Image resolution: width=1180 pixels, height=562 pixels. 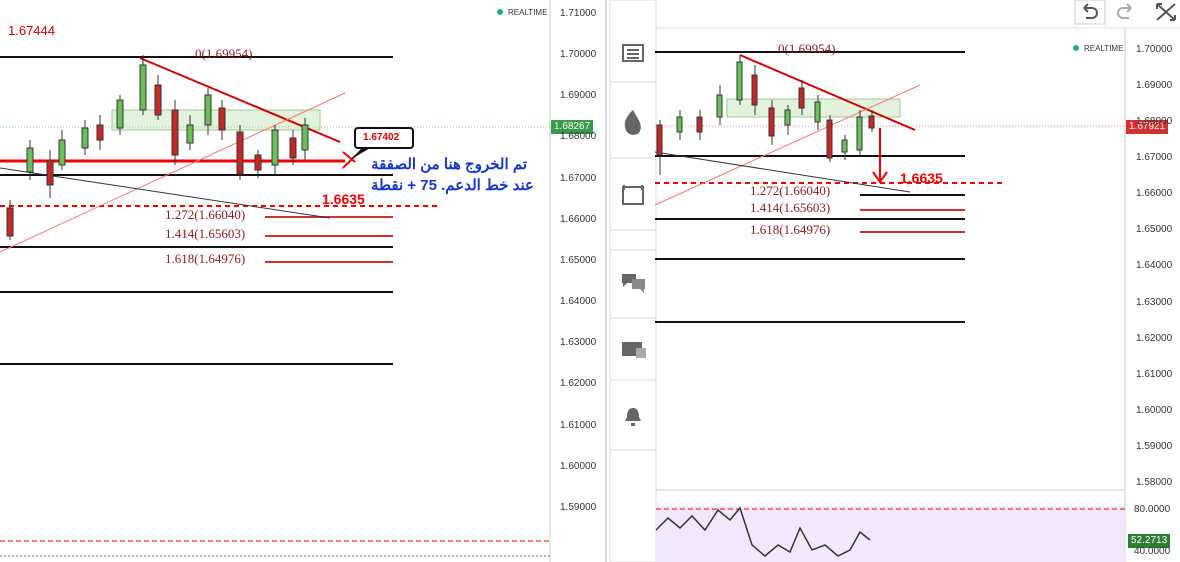 I want to click on price-label: 1.67444, so click(x=31, y=30).